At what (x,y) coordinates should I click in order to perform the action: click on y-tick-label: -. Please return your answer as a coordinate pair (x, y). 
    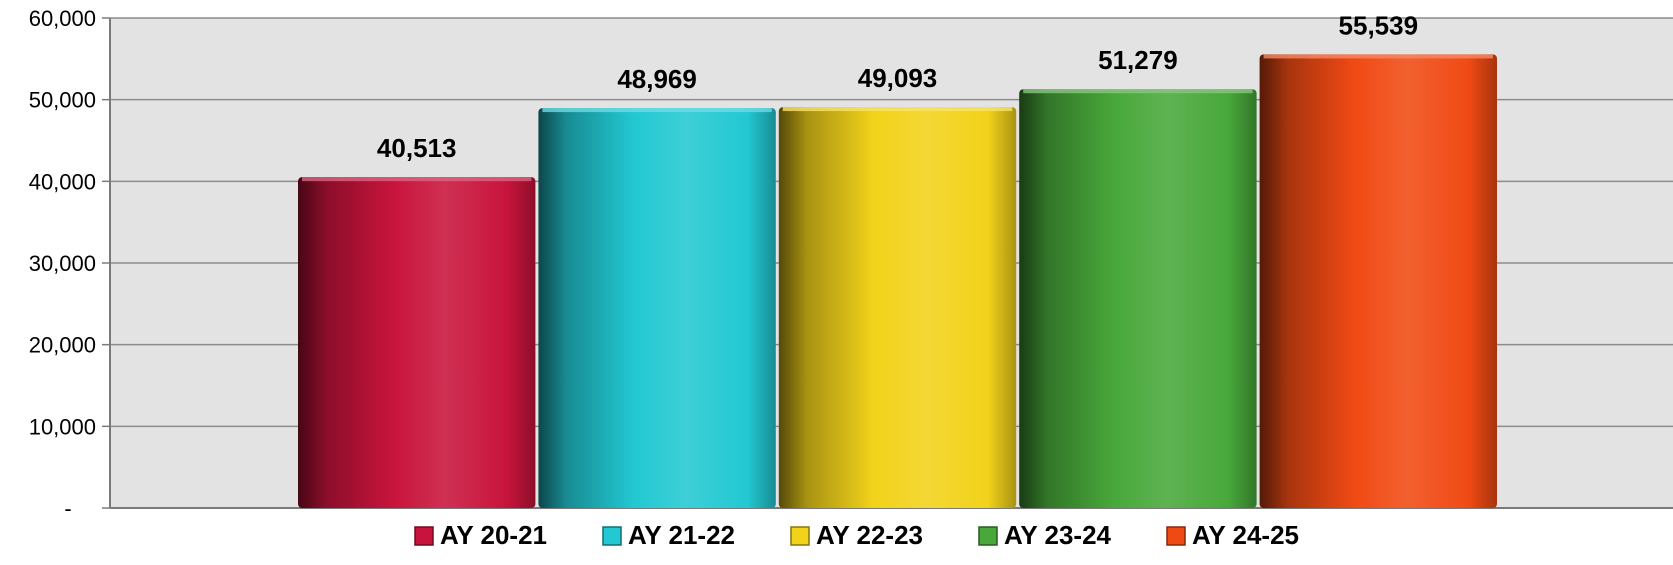
    Looking at the image, I should click on (67, 508).